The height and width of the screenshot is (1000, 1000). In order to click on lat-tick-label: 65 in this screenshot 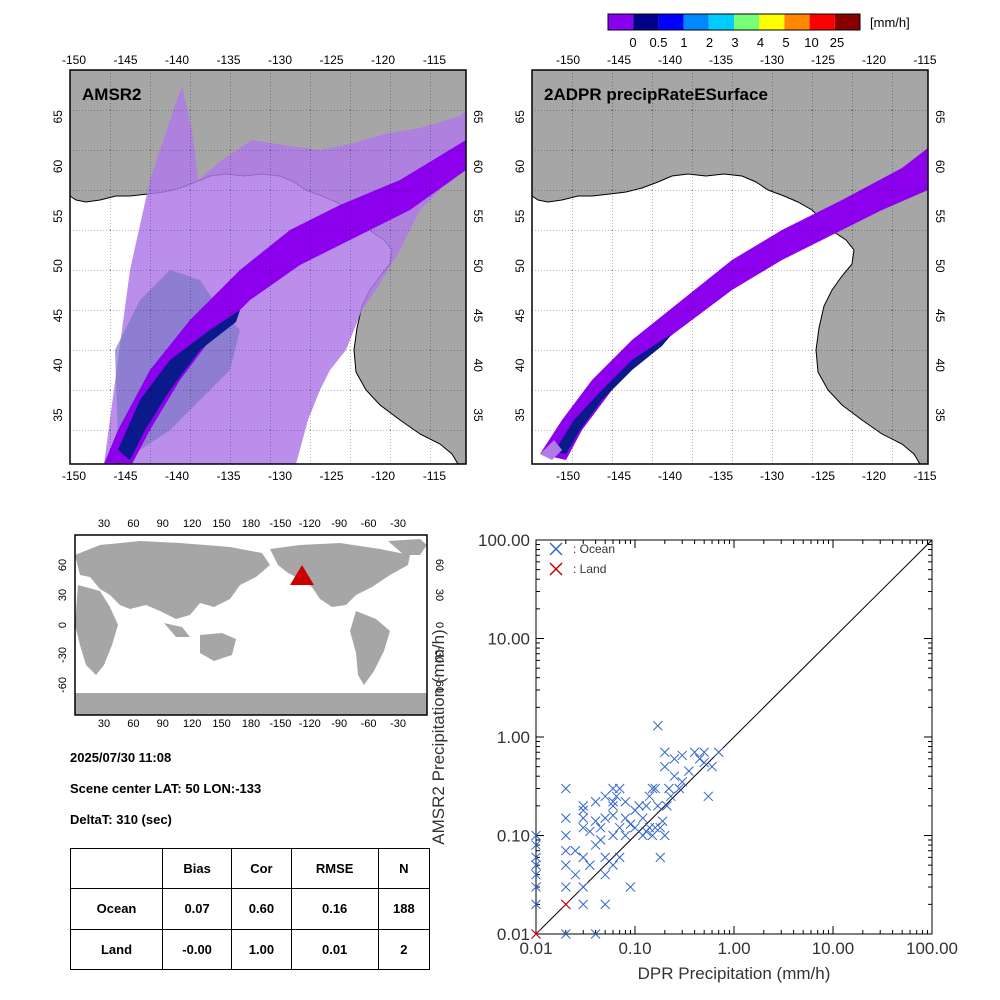, I will do `click(940, 117)`.